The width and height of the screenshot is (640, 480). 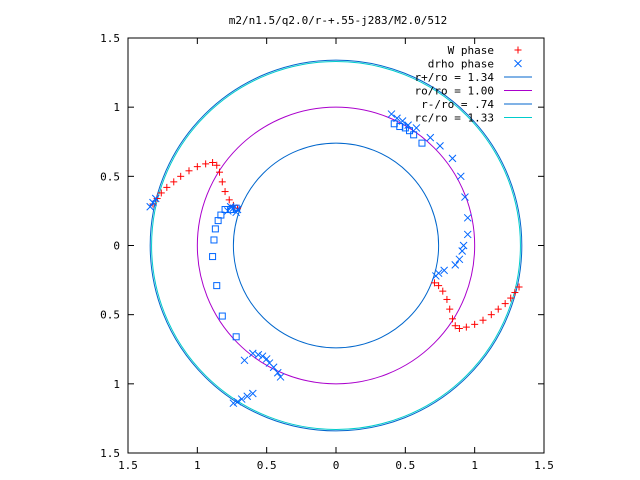 I want to click on legend-label: drho phase, so click(x=461, y=64).